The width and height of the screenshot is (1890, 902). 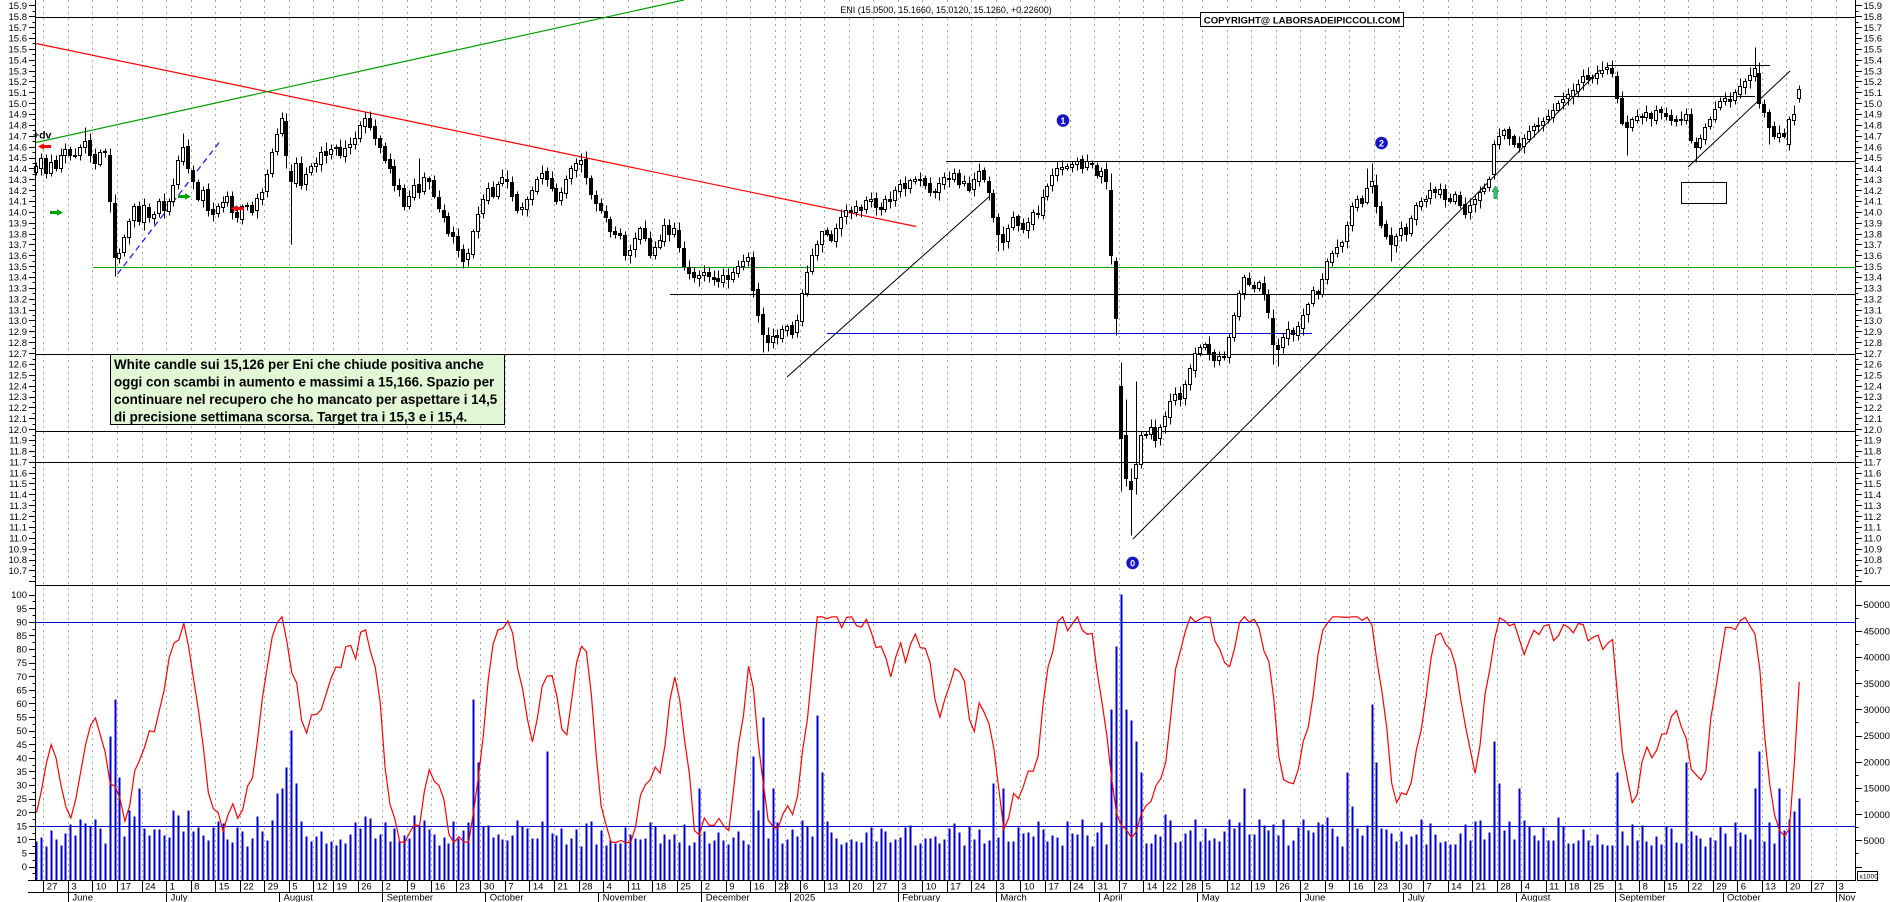 I want to click on svg-text: 29, so click(x=1721, y=887).